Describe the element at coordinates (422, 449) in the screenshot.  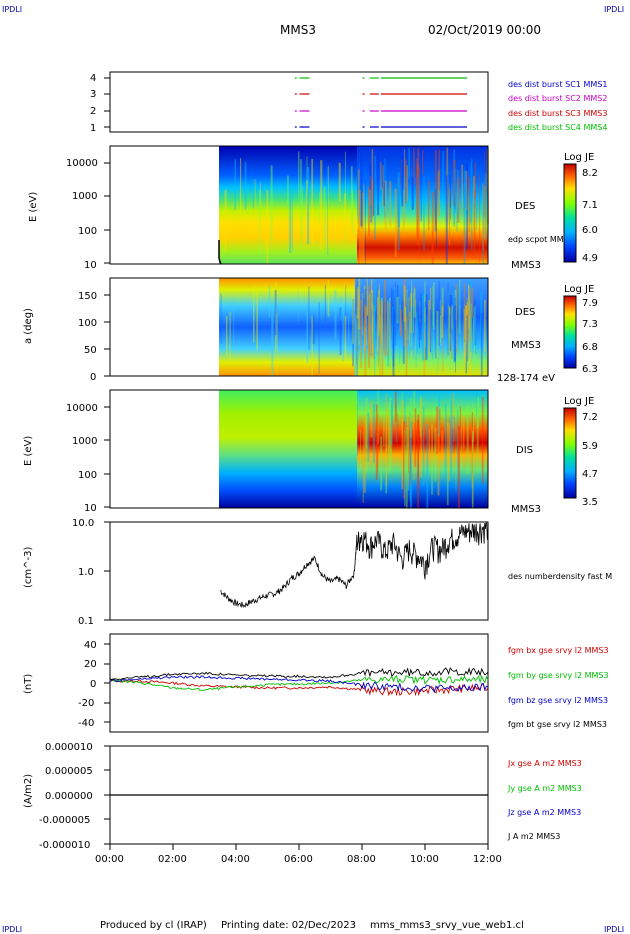
I see `dis-energy-late` at that location.